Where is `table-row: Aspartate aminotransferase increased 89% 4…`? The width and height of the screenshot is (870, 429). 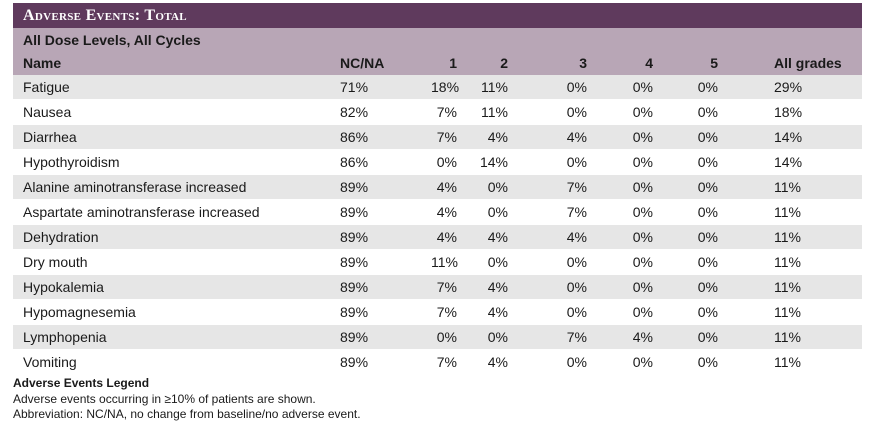
table-row: Aspartate aminotransferase increased 89% 4… is located at coordinates (437, 212).